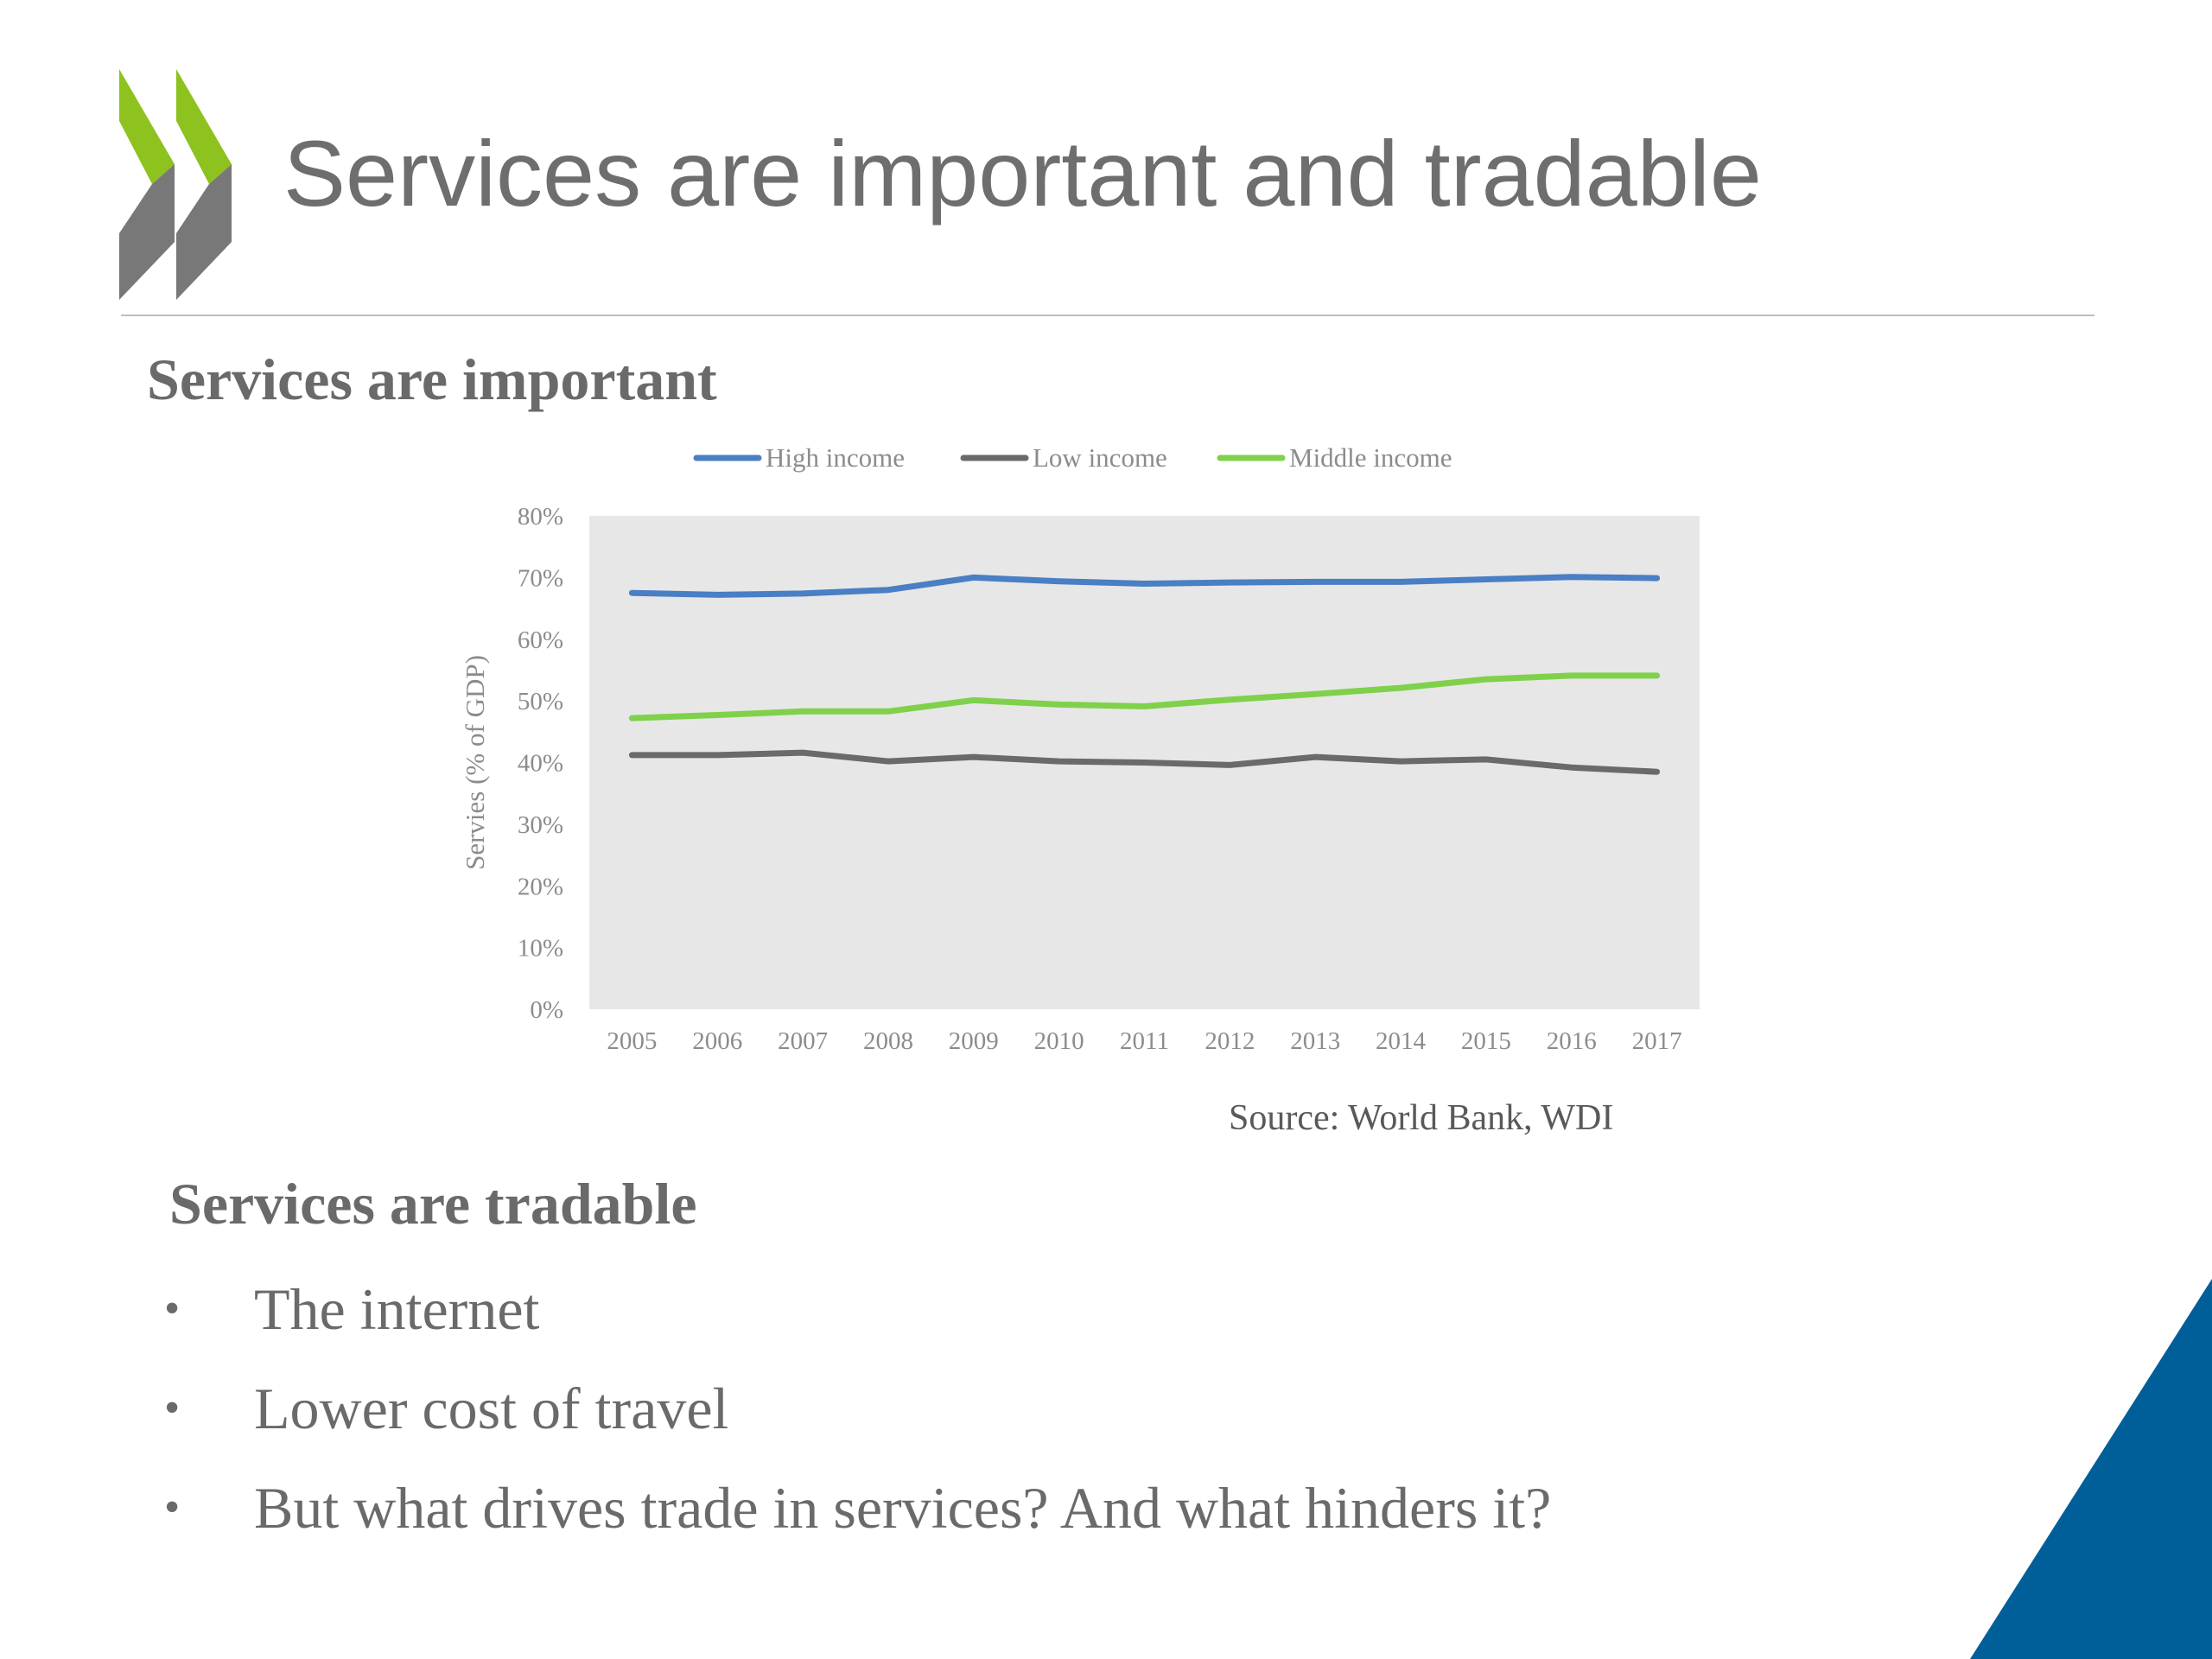 The width and height of the screenshot is (2212, 1659). What do you see at coordinates (974, 1041) in the screenshot?
I see `x-tick-label: 2009` at bounding box center [974, 1041].